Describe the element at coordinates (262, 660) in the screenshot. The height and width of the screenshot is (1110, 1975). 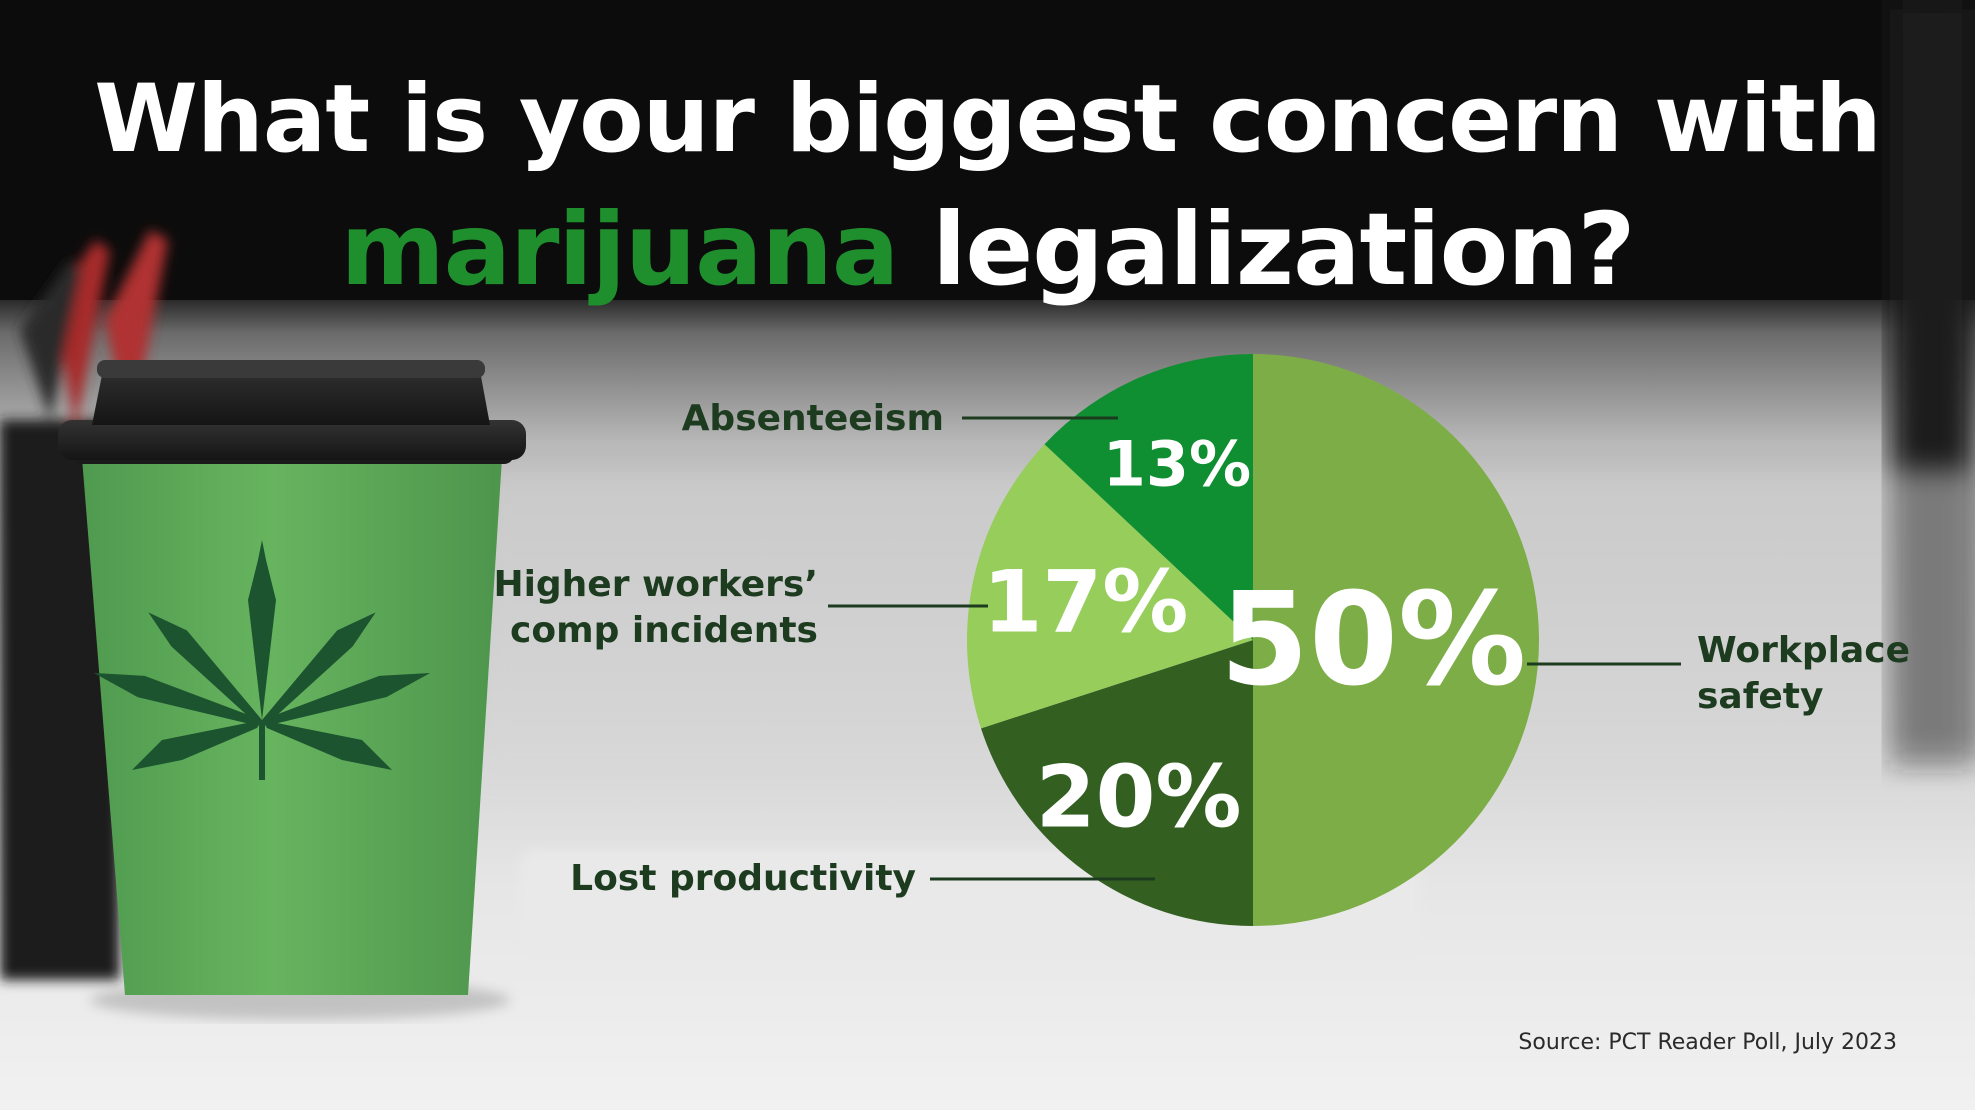
I see `cannabis-leaf-icon` at that location.